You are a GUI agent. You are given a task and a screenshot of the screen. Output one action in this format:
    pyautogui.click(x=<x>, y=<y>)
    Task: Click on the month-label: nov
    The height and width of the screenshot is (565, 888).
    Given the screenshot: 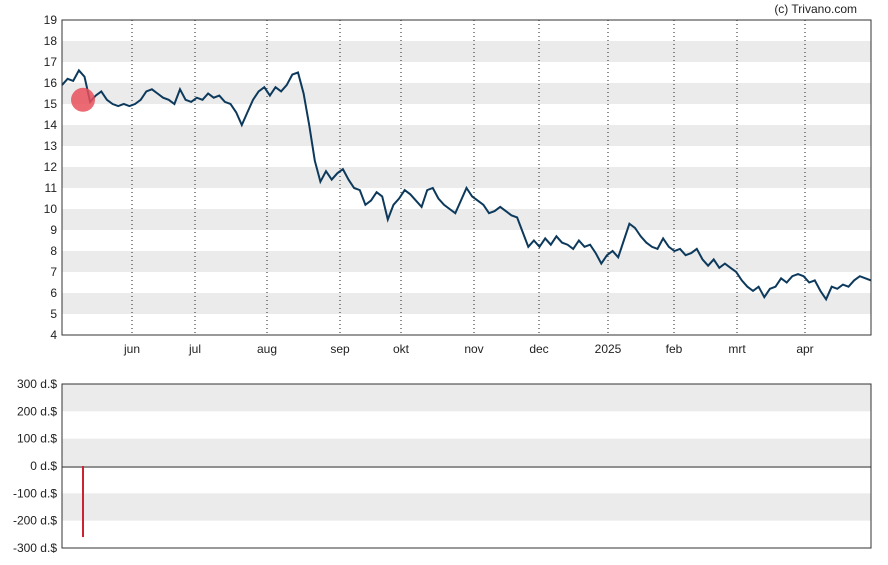 What is the action you would take?
    pyautogui.click(x=473, y=349)
    